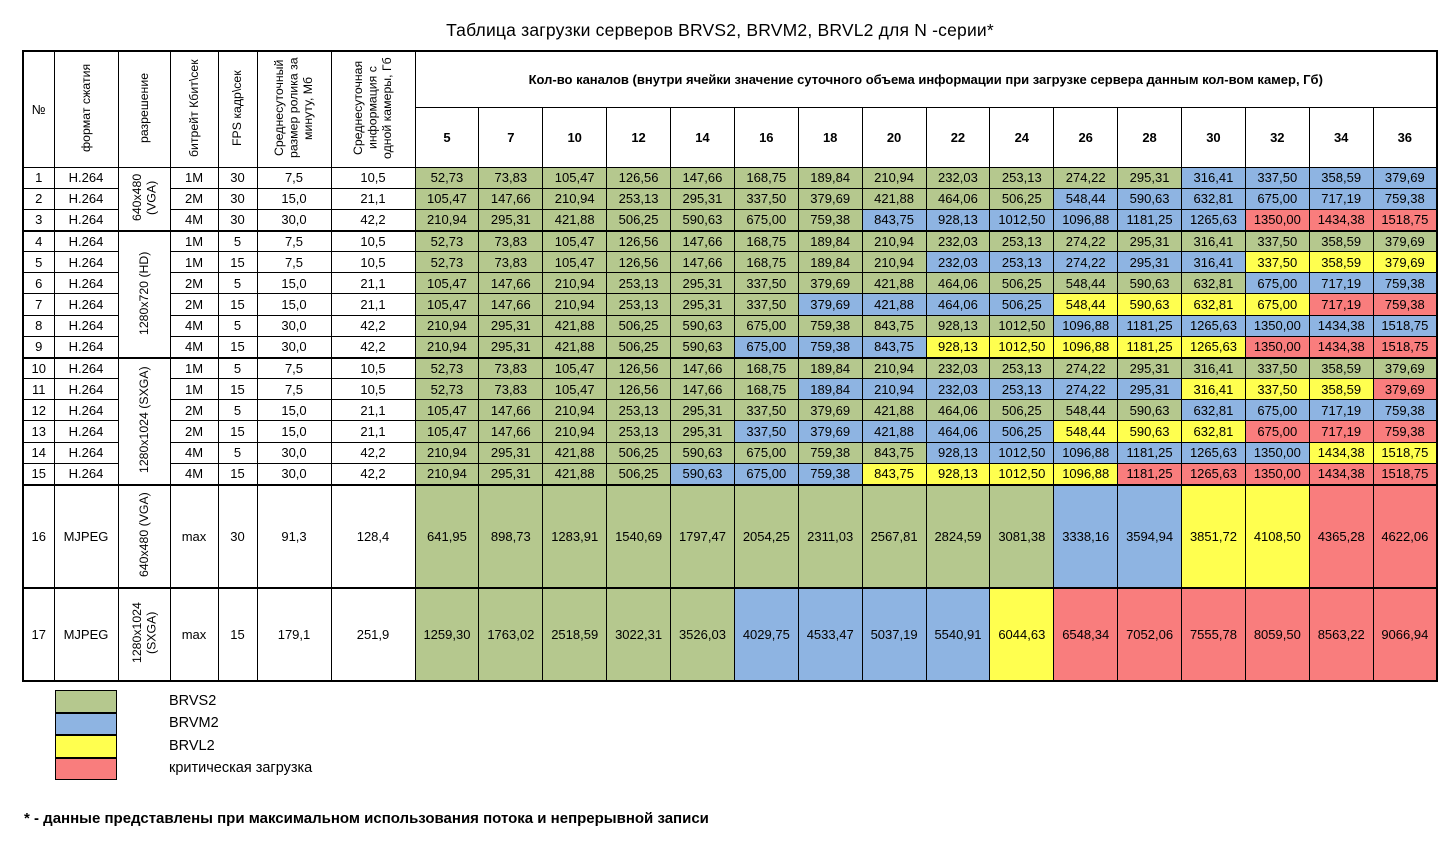 This screenshot has height=842, width=1440. Describe the element at coordinates (1341, 389) in the screenshot. I see `value-cell: 358,59` at that location.